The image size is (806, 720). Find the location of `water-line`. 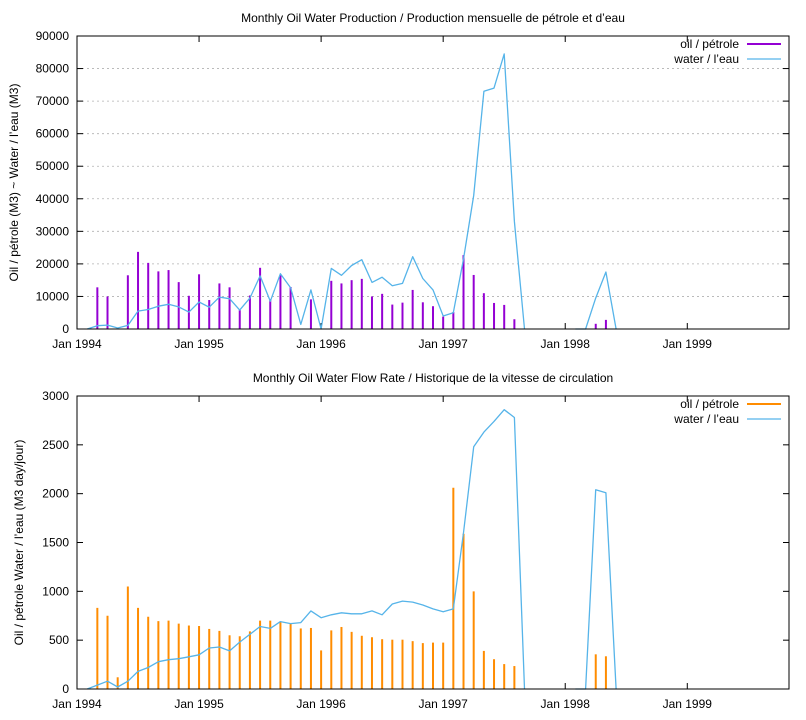

water-line is located at coordinates (596, 300).